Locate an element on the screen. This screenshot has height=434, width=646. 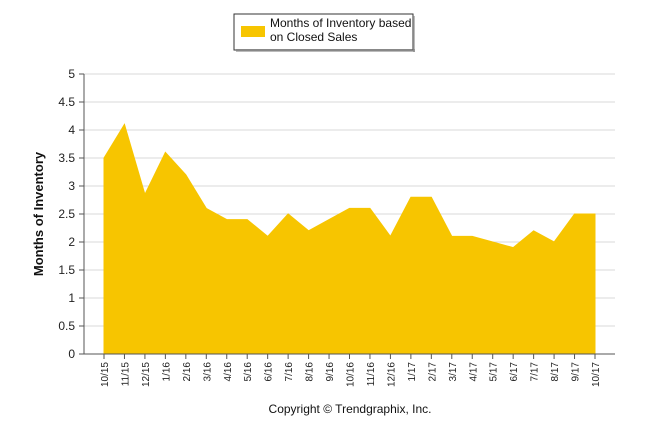
y-tick-label: 0 is located at coordinates (71, 354).